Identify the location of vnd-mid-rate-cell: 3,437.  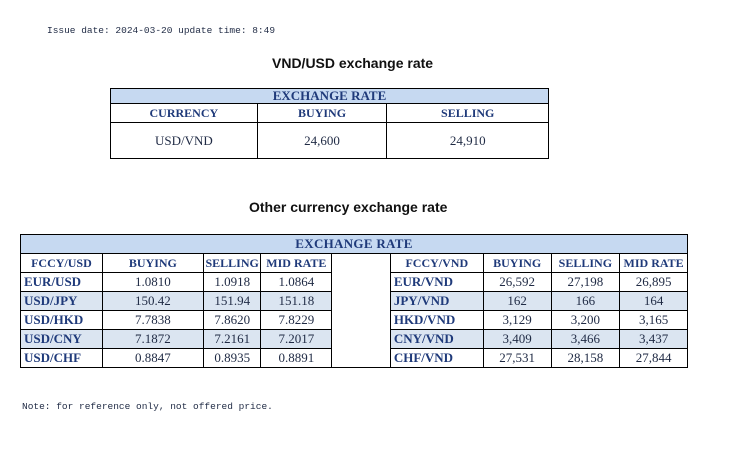
(653, 339).